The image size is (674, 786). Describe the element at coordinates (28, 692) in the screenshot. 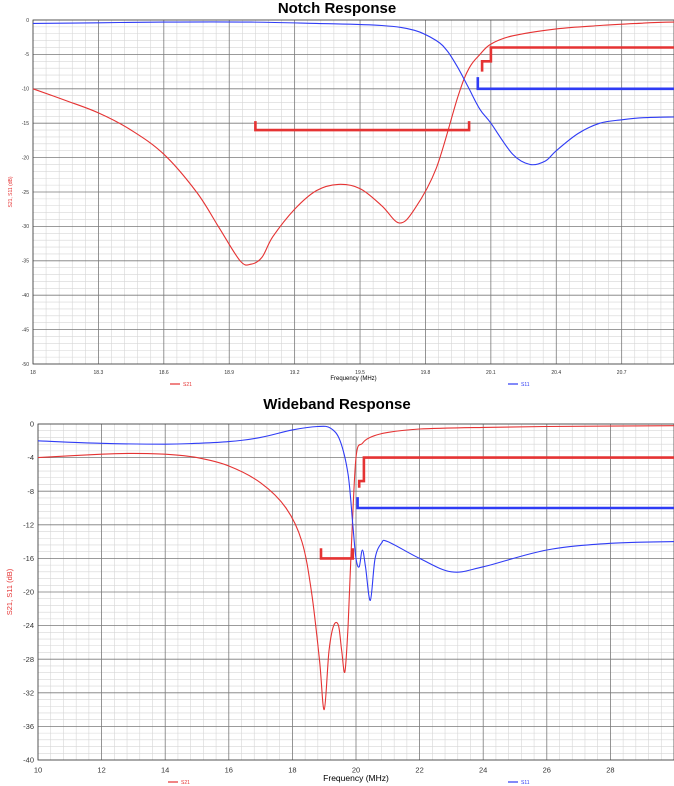

I see `y-tick-label: -32` at that location.